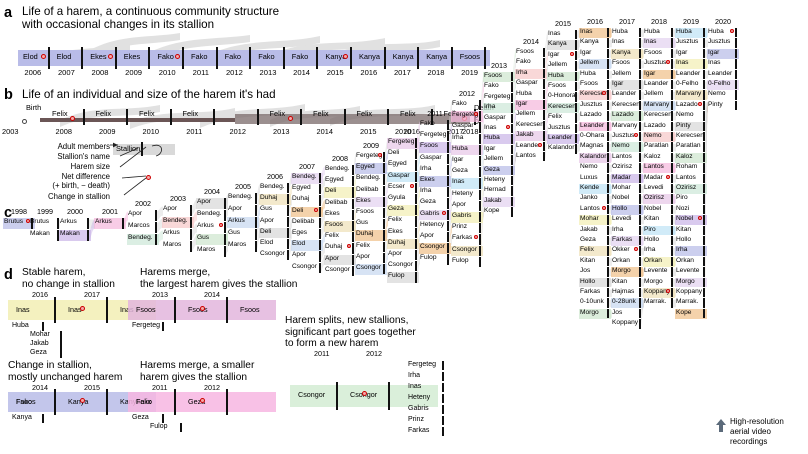 Image resolution: width=808 pixels, height=454 pixels. What do you see at coordinates (206, 249) in the screenshot?
I see `panel-c-name-2004-4: Maros` at bounding box center [206, 249].